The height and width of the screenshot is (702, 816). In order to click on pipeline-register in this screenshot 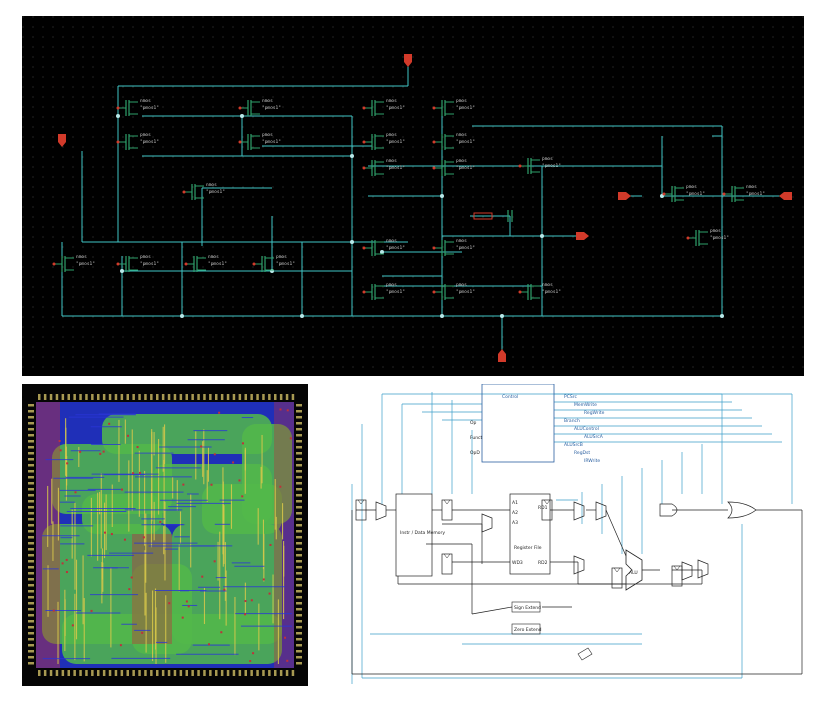, I will do `click(617, 578)`.